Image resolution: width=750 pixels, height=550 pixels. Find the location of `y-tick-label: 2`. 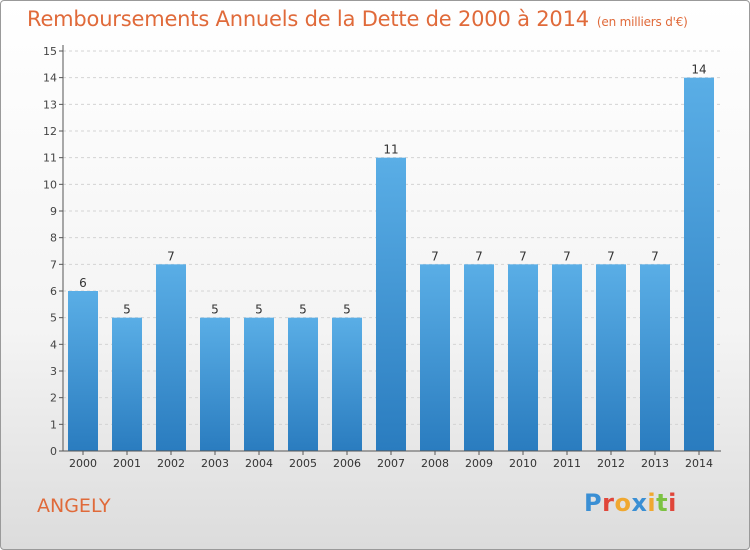

y-tick-label: 2 is located at coordinates (53, 398).